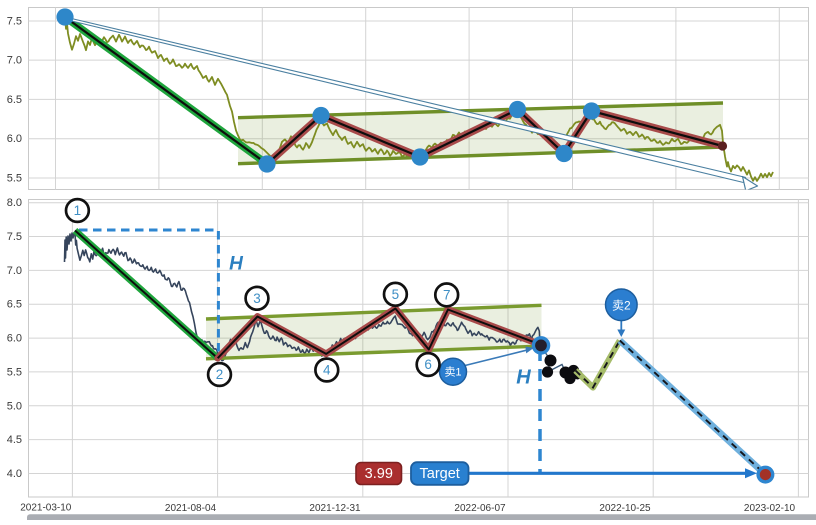 This screenshot has height=525, width=816. I want to click on svg-text: 4, so click(327, 370).